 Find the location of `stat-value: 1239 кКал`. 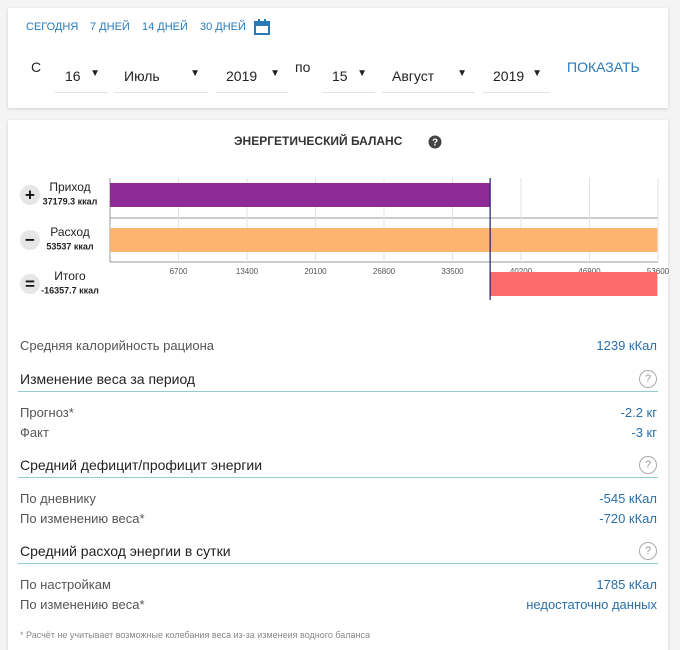

stat-value: 1239 кКал is located at coordinates (626, 345).